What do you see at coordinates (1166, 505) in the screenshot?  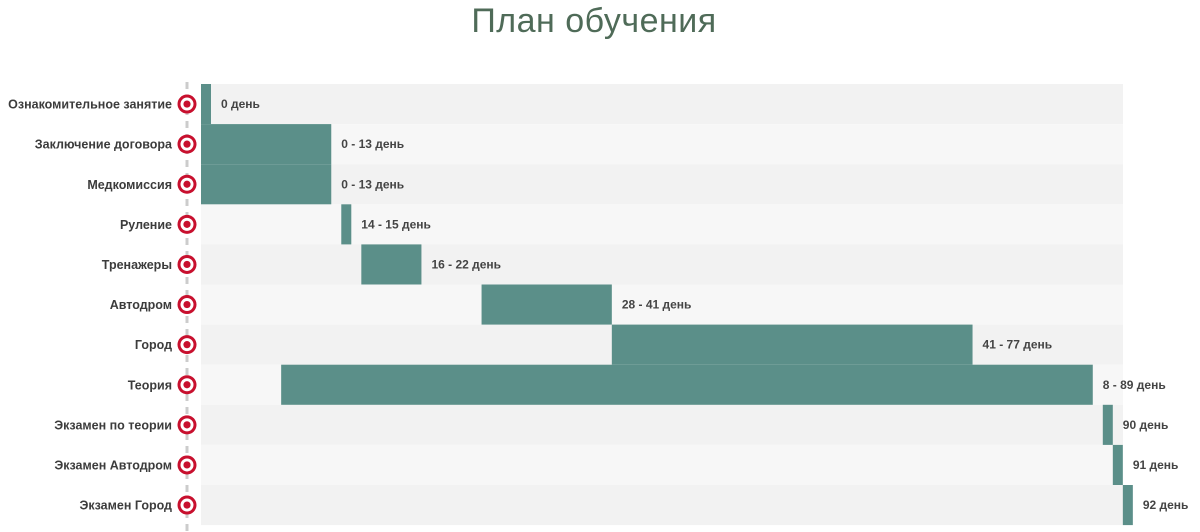 I see `duration-label: 92 день` at bounding box center [1166, 505].